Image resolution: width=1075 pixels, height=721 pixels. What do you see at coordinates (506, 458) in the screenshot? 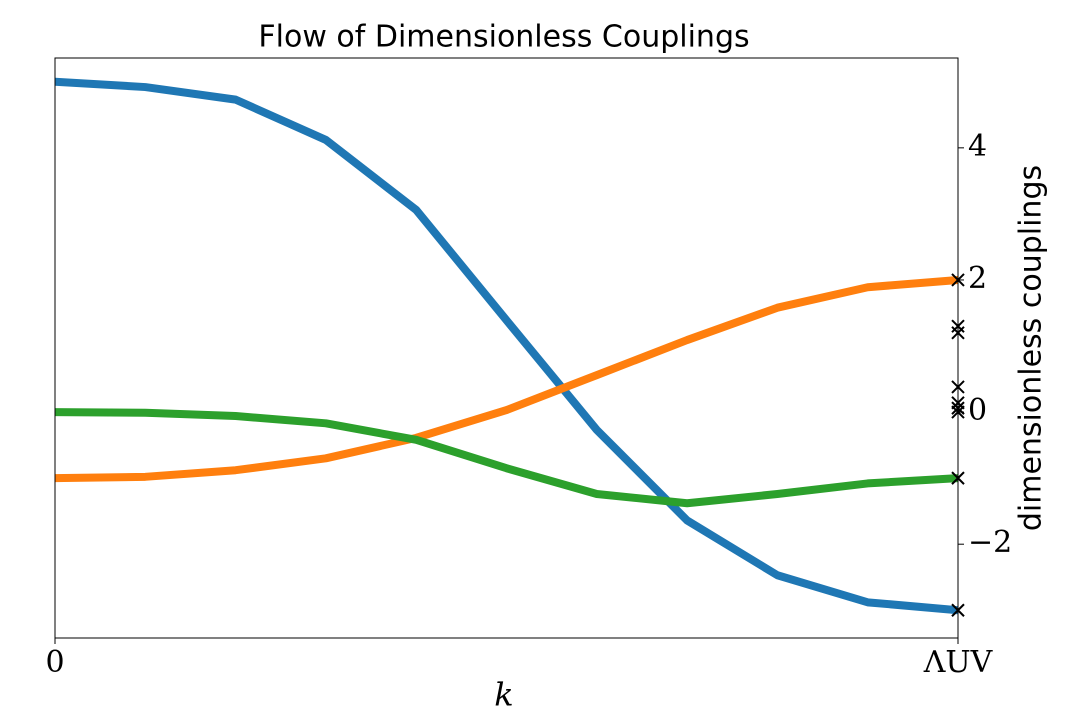
I see `series-line` at bounding box center [506, 458].